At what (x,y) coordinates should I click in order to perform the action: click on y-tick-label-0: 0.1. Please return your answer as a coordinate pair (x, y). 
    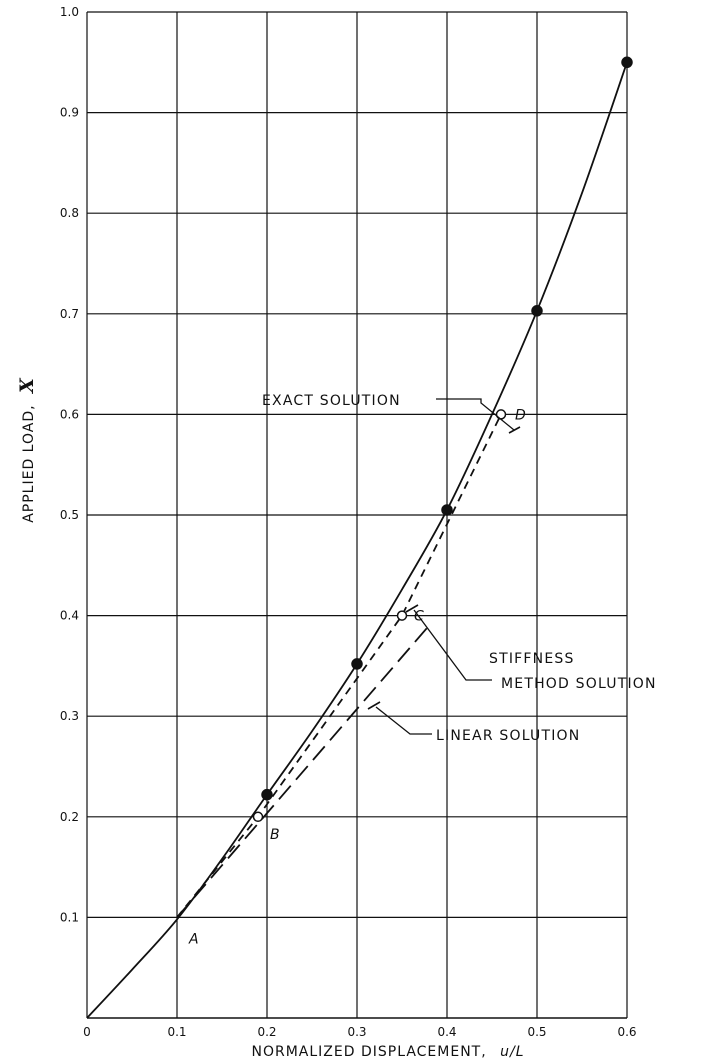
    Looking at the image, I should click on (69, 917).